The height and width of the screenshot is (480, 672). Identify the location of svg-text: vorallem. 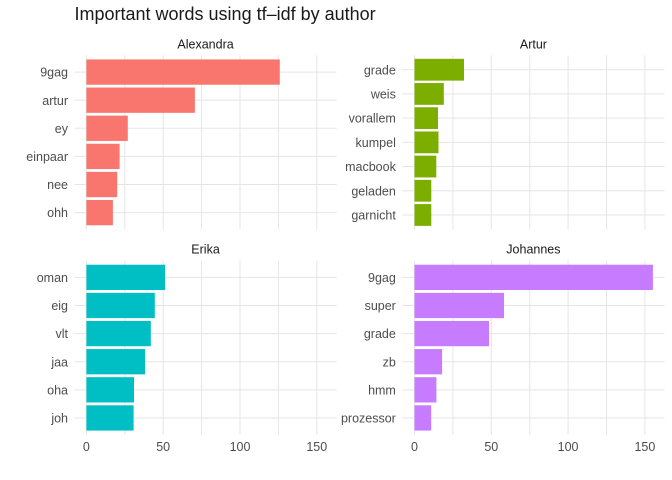
(372, 119).